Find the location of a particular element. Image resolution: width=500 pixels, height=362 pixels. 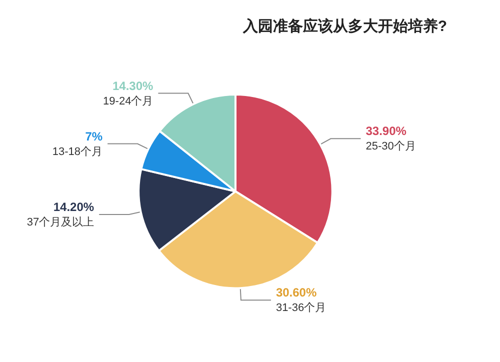

slice-label: 37个月及以上 is located at coordinates (60, 221).